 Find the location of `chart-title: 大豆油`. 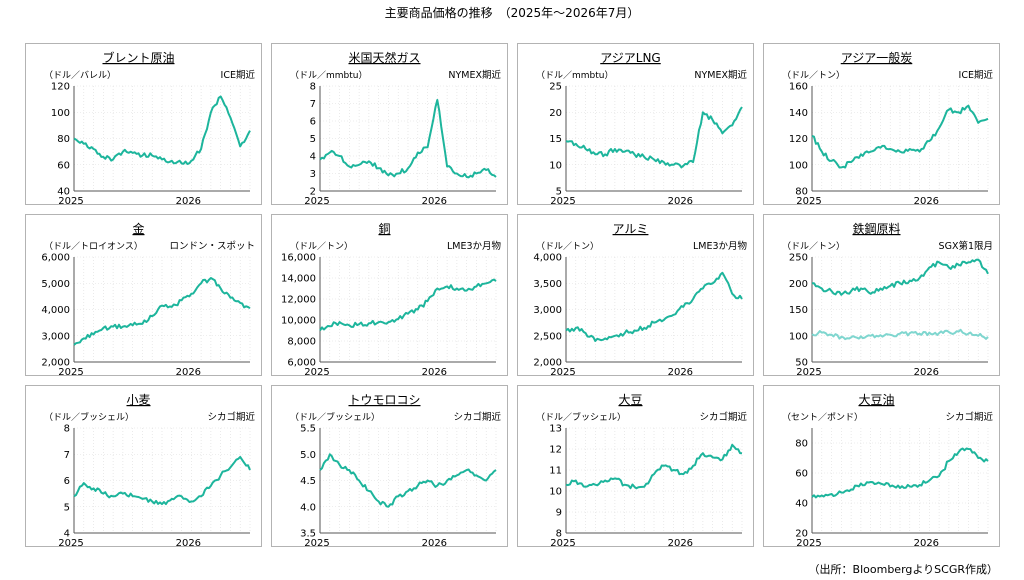

chart-title: 大豆油 is located at coordinates (876, 400).